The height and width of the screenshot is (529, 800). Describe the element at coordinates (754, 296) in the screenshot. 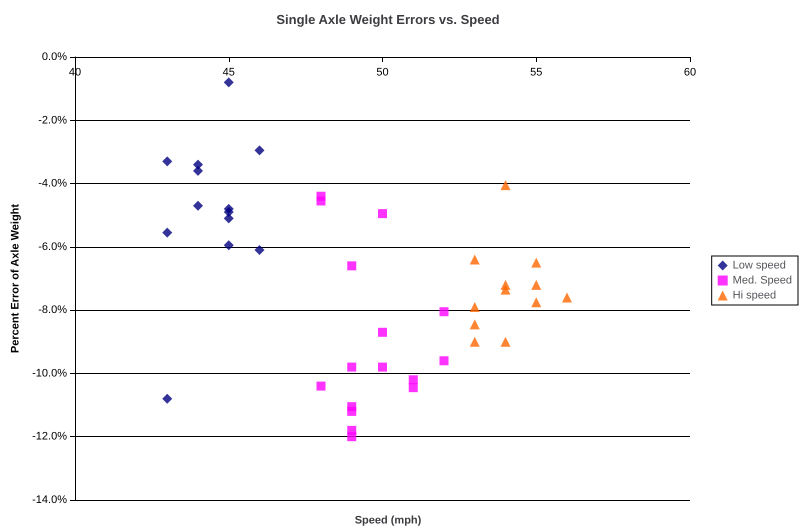

I see `legend-label: Hi speed` at that location.